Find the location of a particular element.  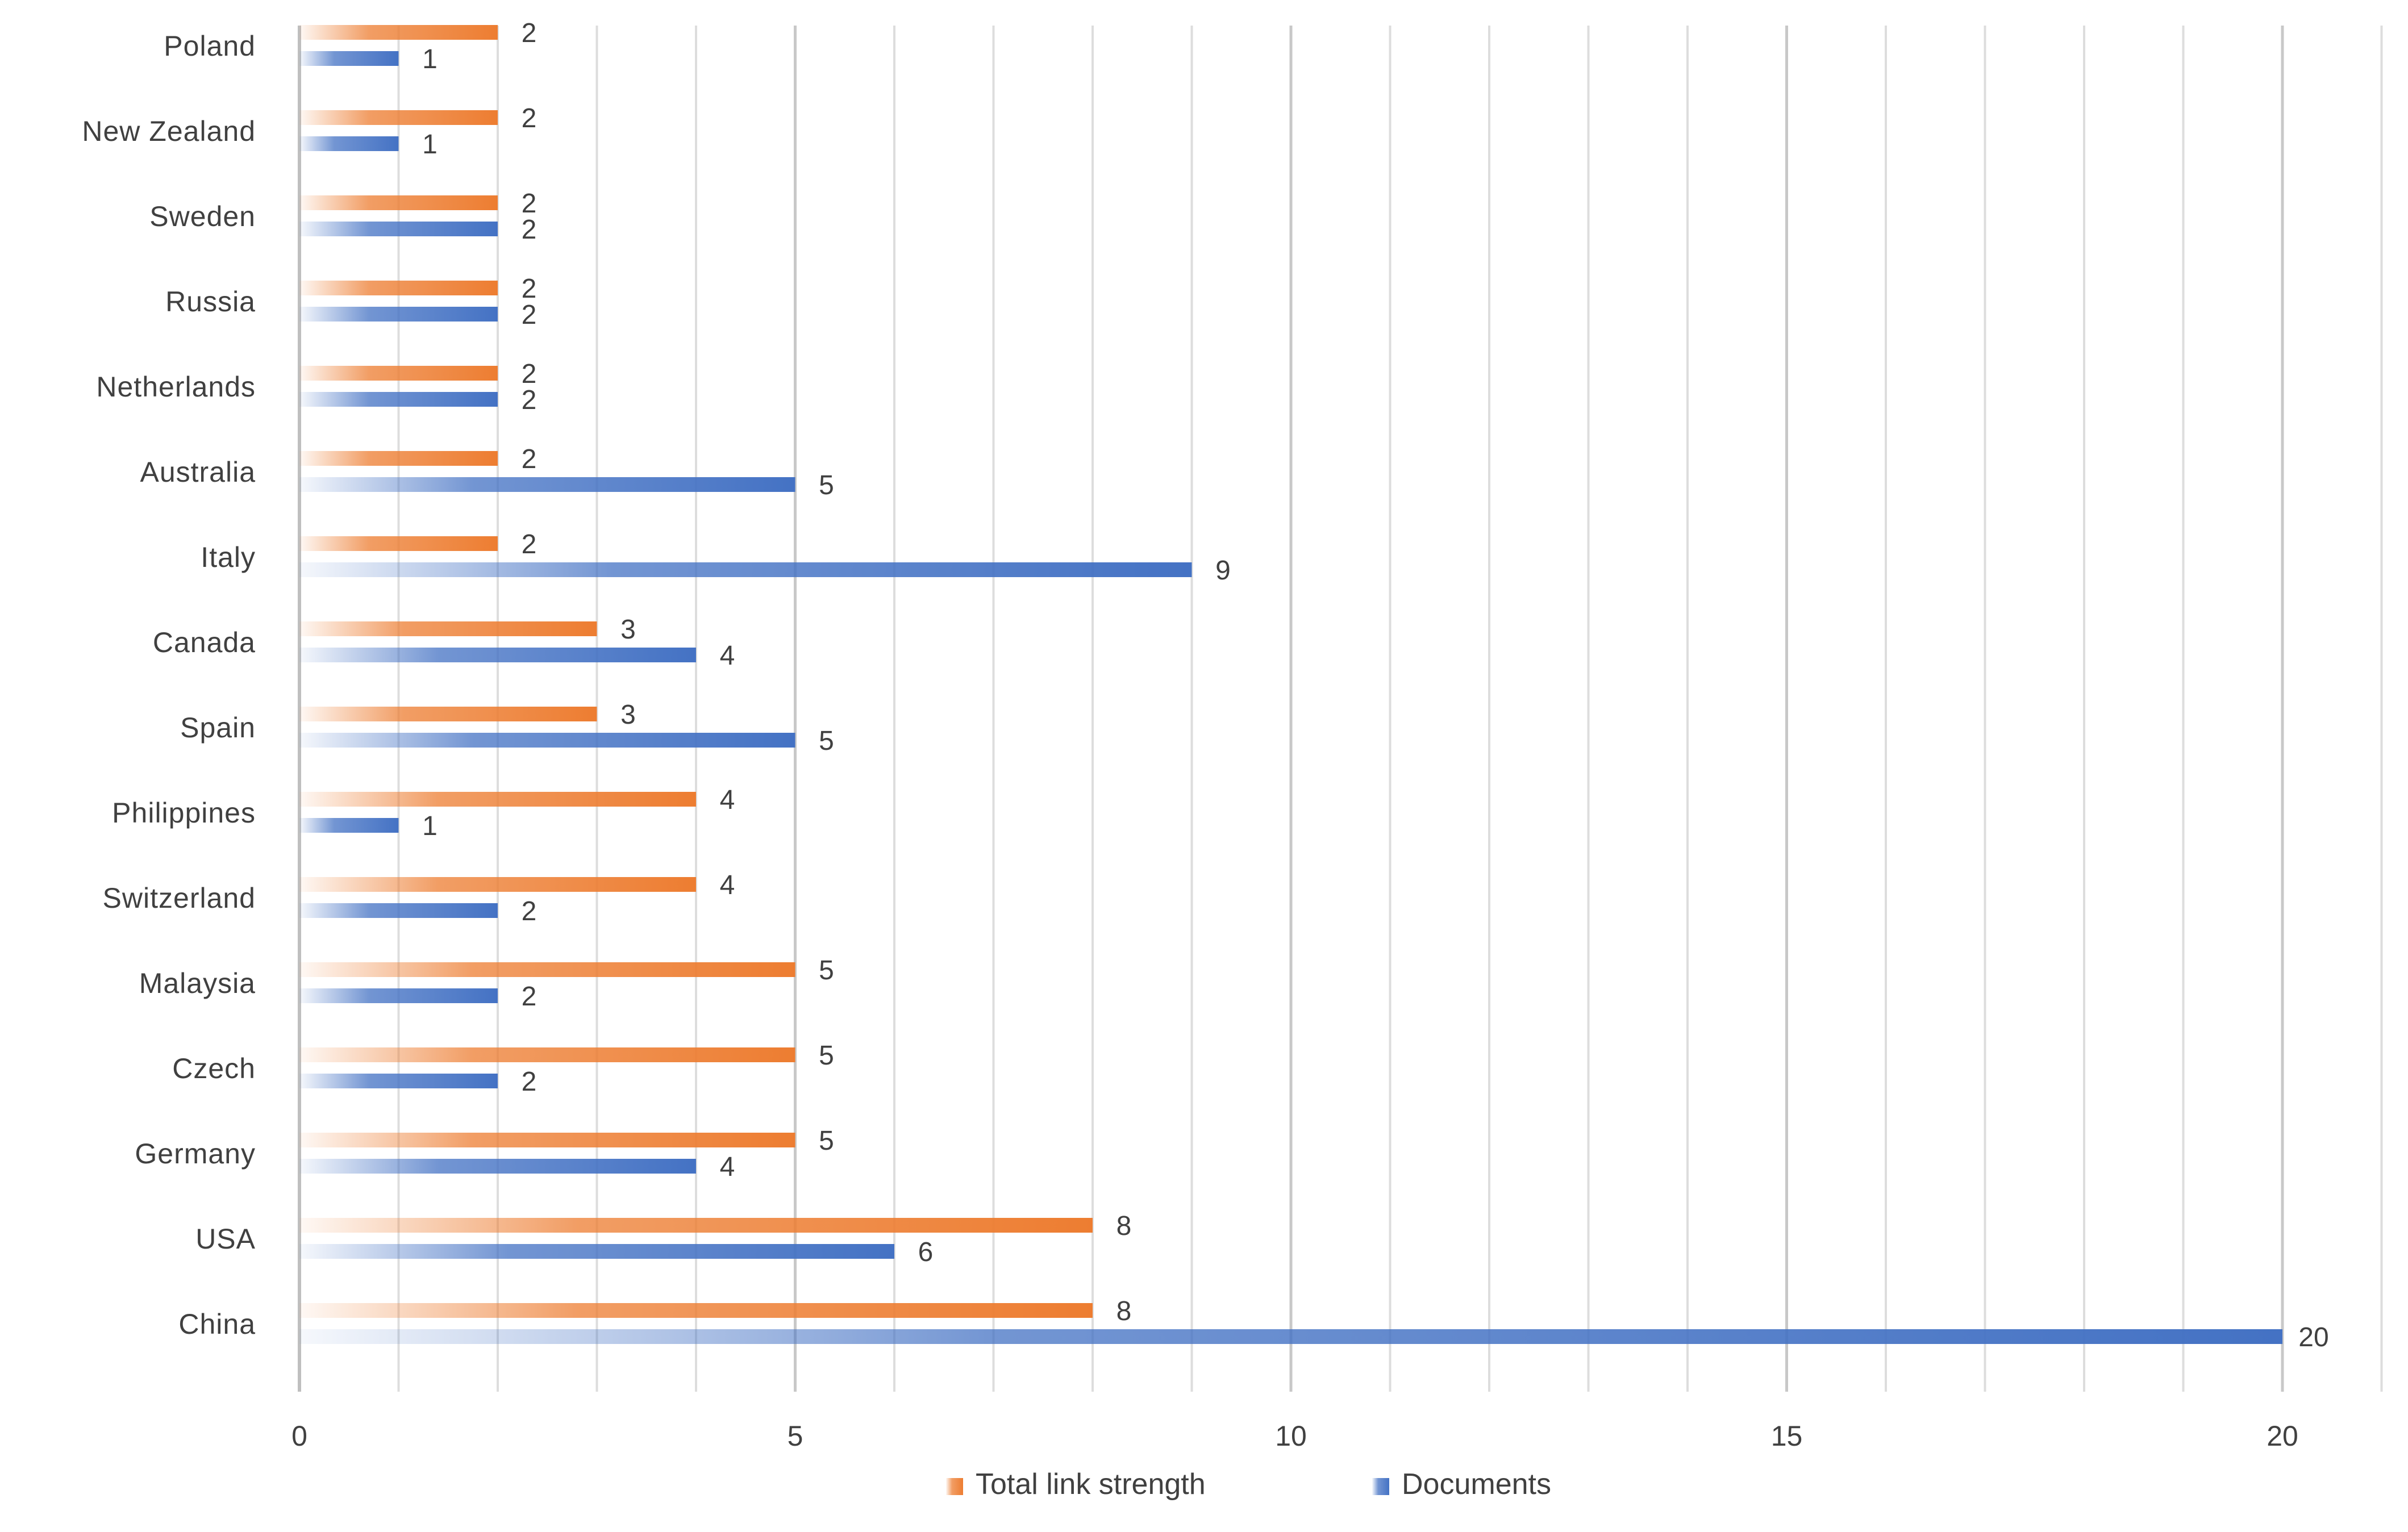

legend-item-total-link-strength: Total link strength is located at coordinates (1076, 1484).